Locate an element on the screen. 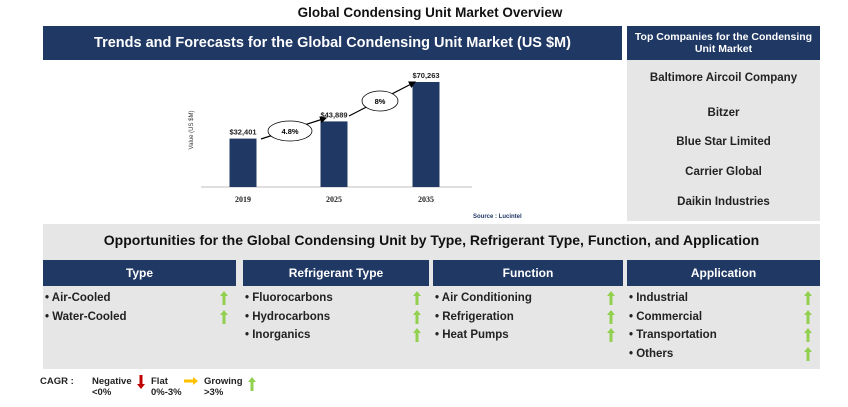  company-item: Baltimore Aircoil Company is located at coordinates (723, 78).